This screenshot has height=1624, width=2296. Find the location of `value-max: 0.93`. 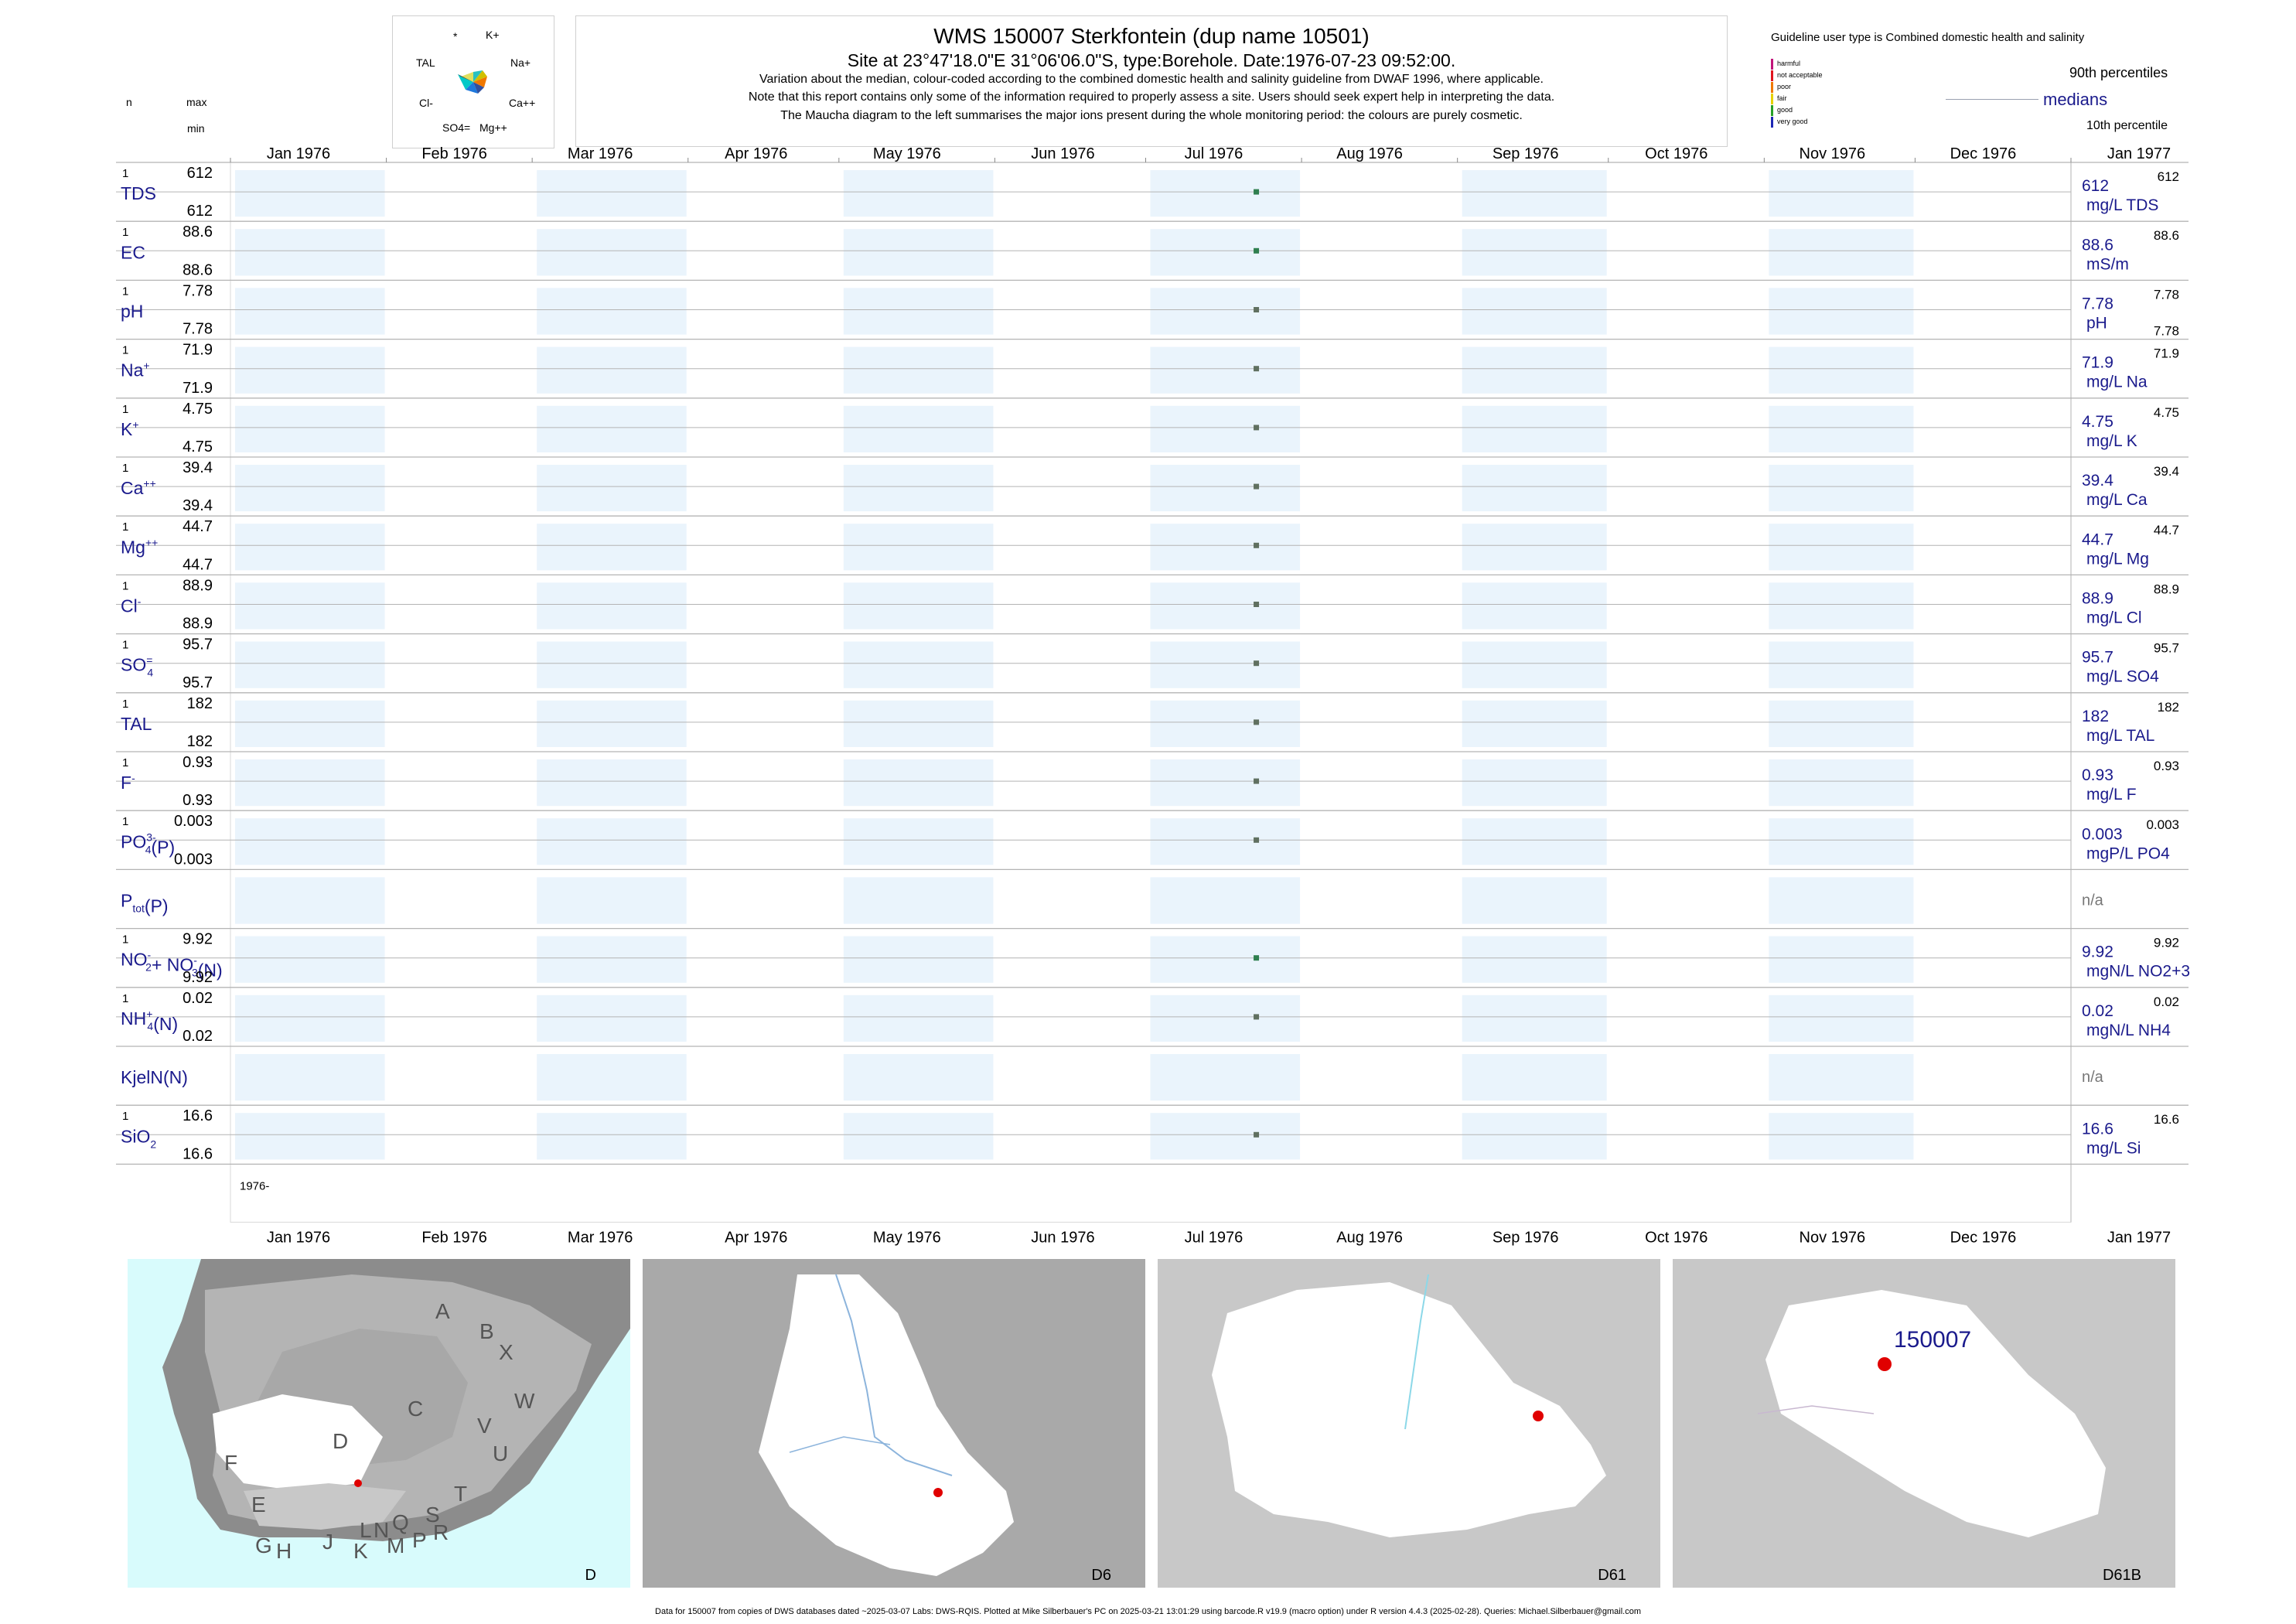

value-max: 0.93 is located at coordinates (198, 762).